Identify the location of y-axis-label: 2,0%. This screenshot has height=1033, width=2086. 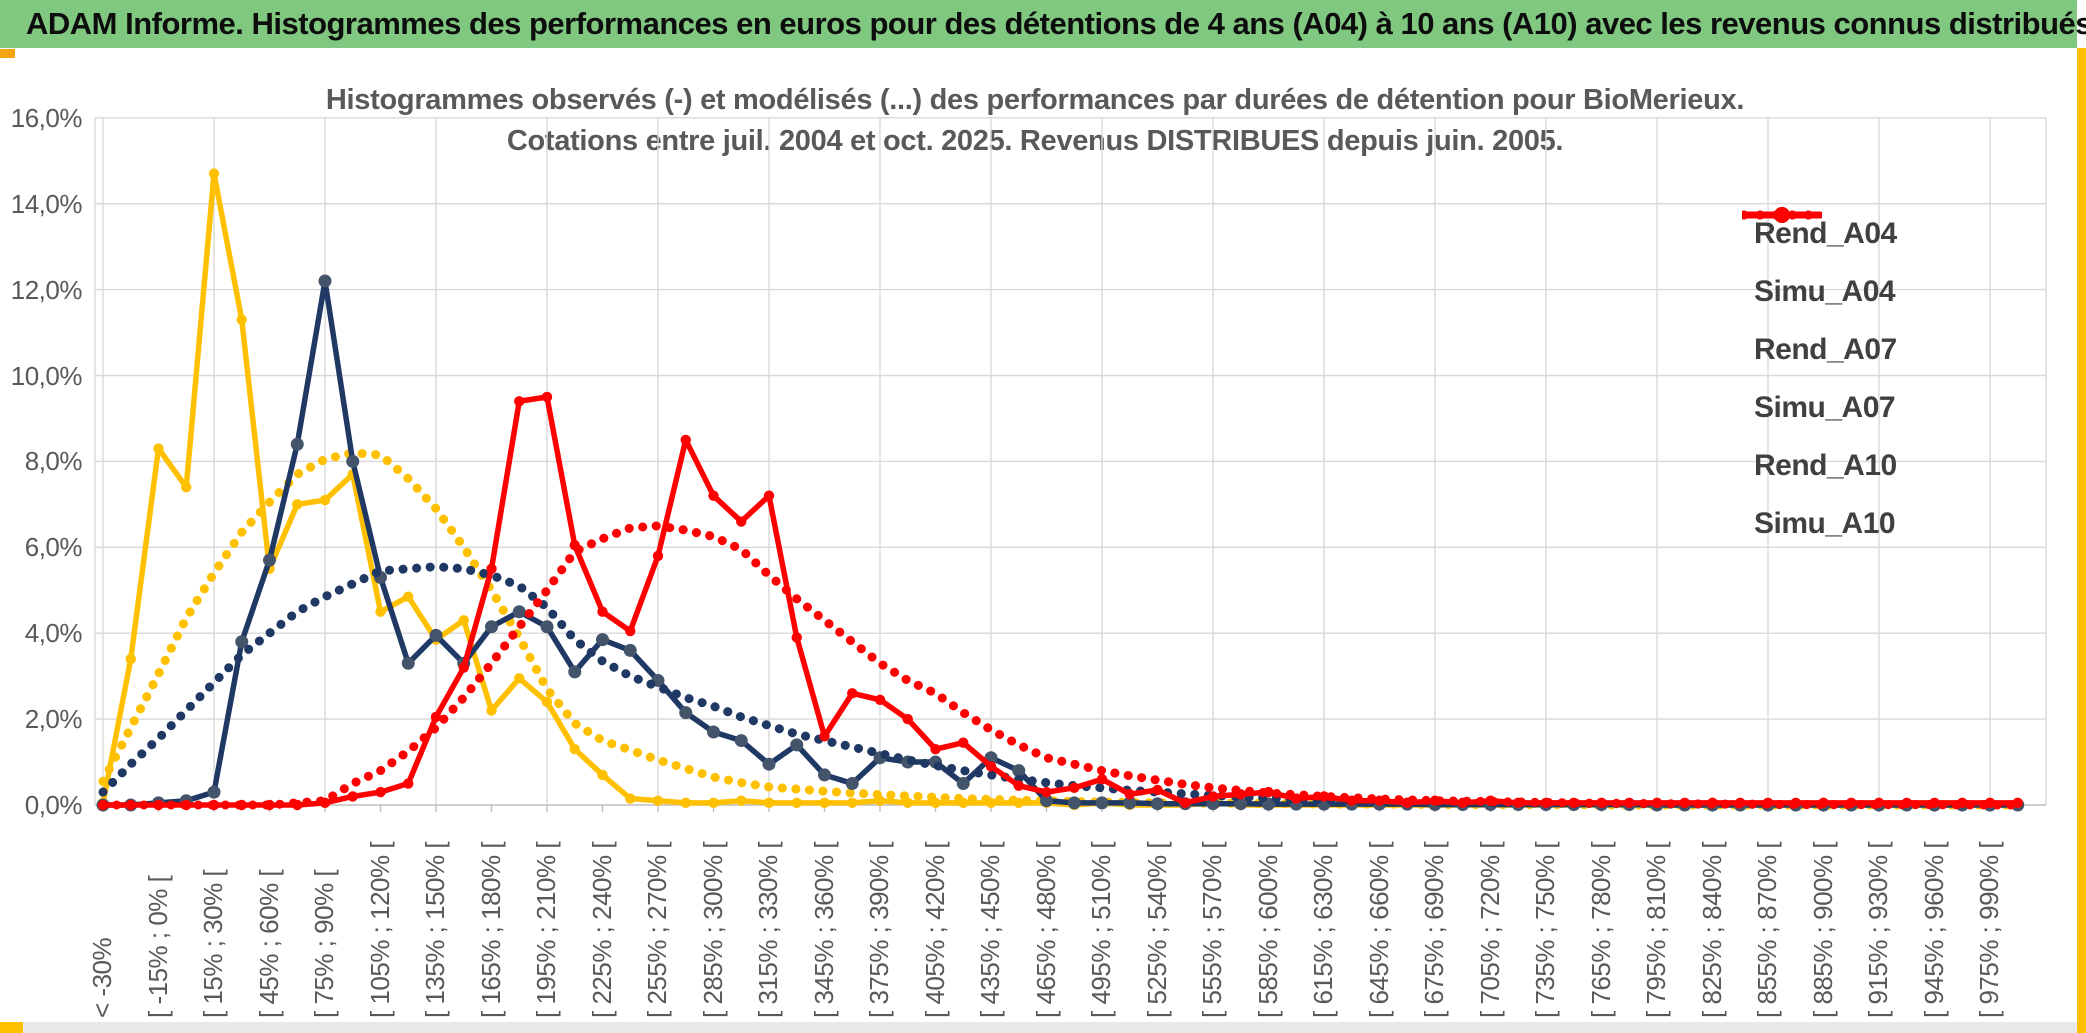
(53, 719).